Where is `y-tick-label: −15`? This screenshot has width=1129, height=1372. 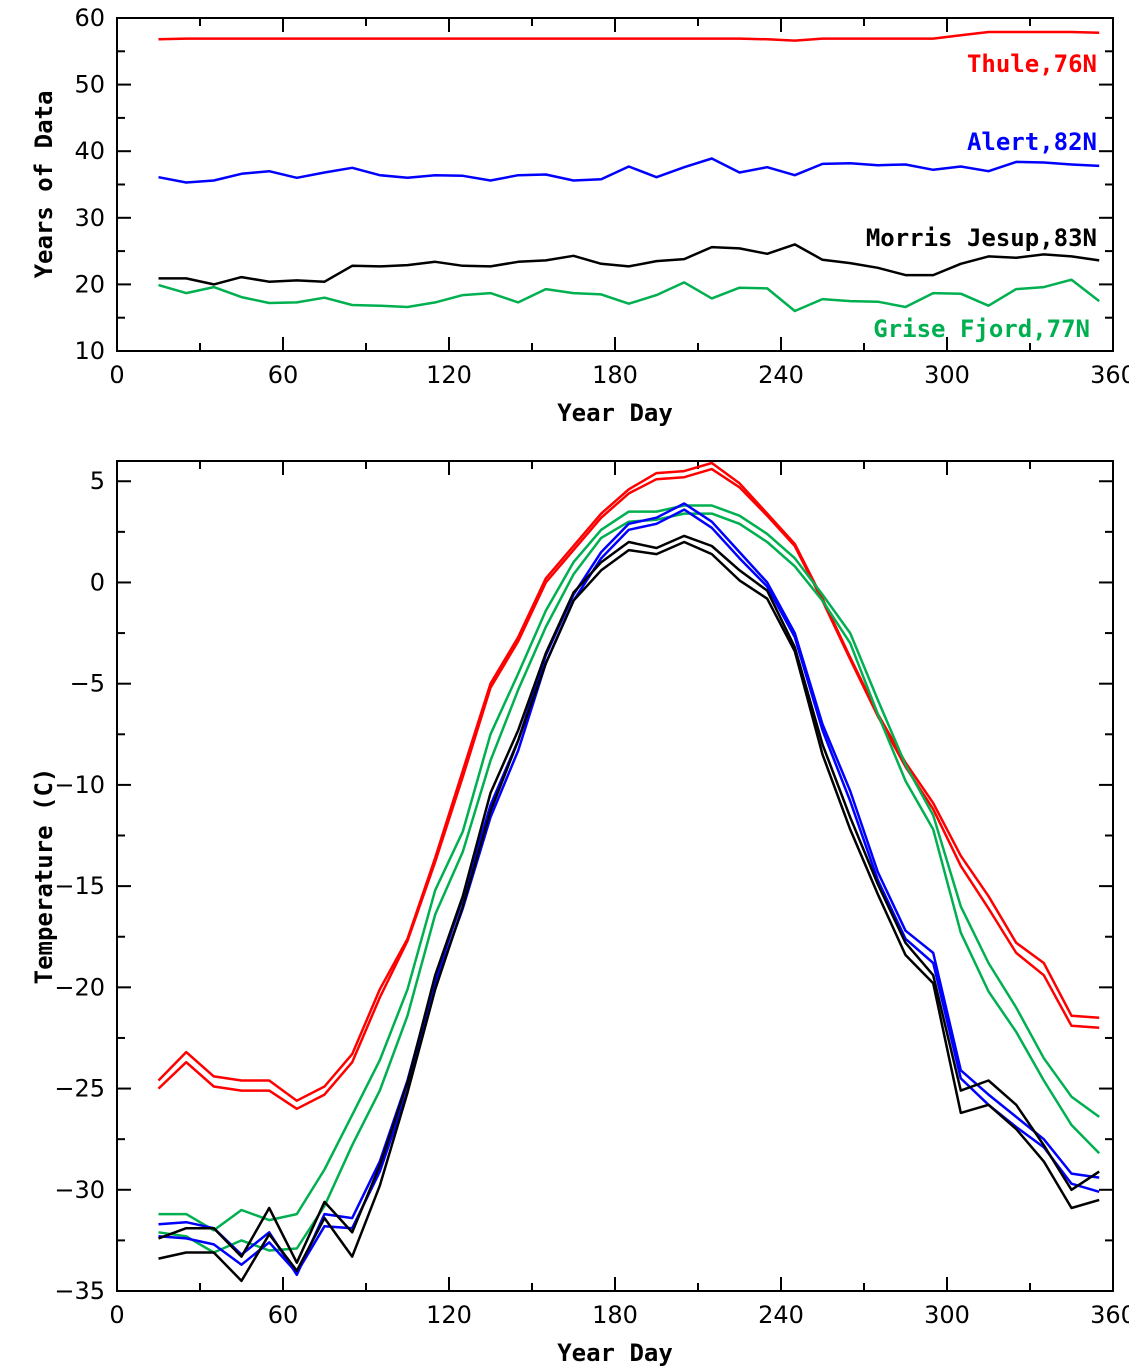 y-tick-label: −15 is located at coordinates (79, 886).